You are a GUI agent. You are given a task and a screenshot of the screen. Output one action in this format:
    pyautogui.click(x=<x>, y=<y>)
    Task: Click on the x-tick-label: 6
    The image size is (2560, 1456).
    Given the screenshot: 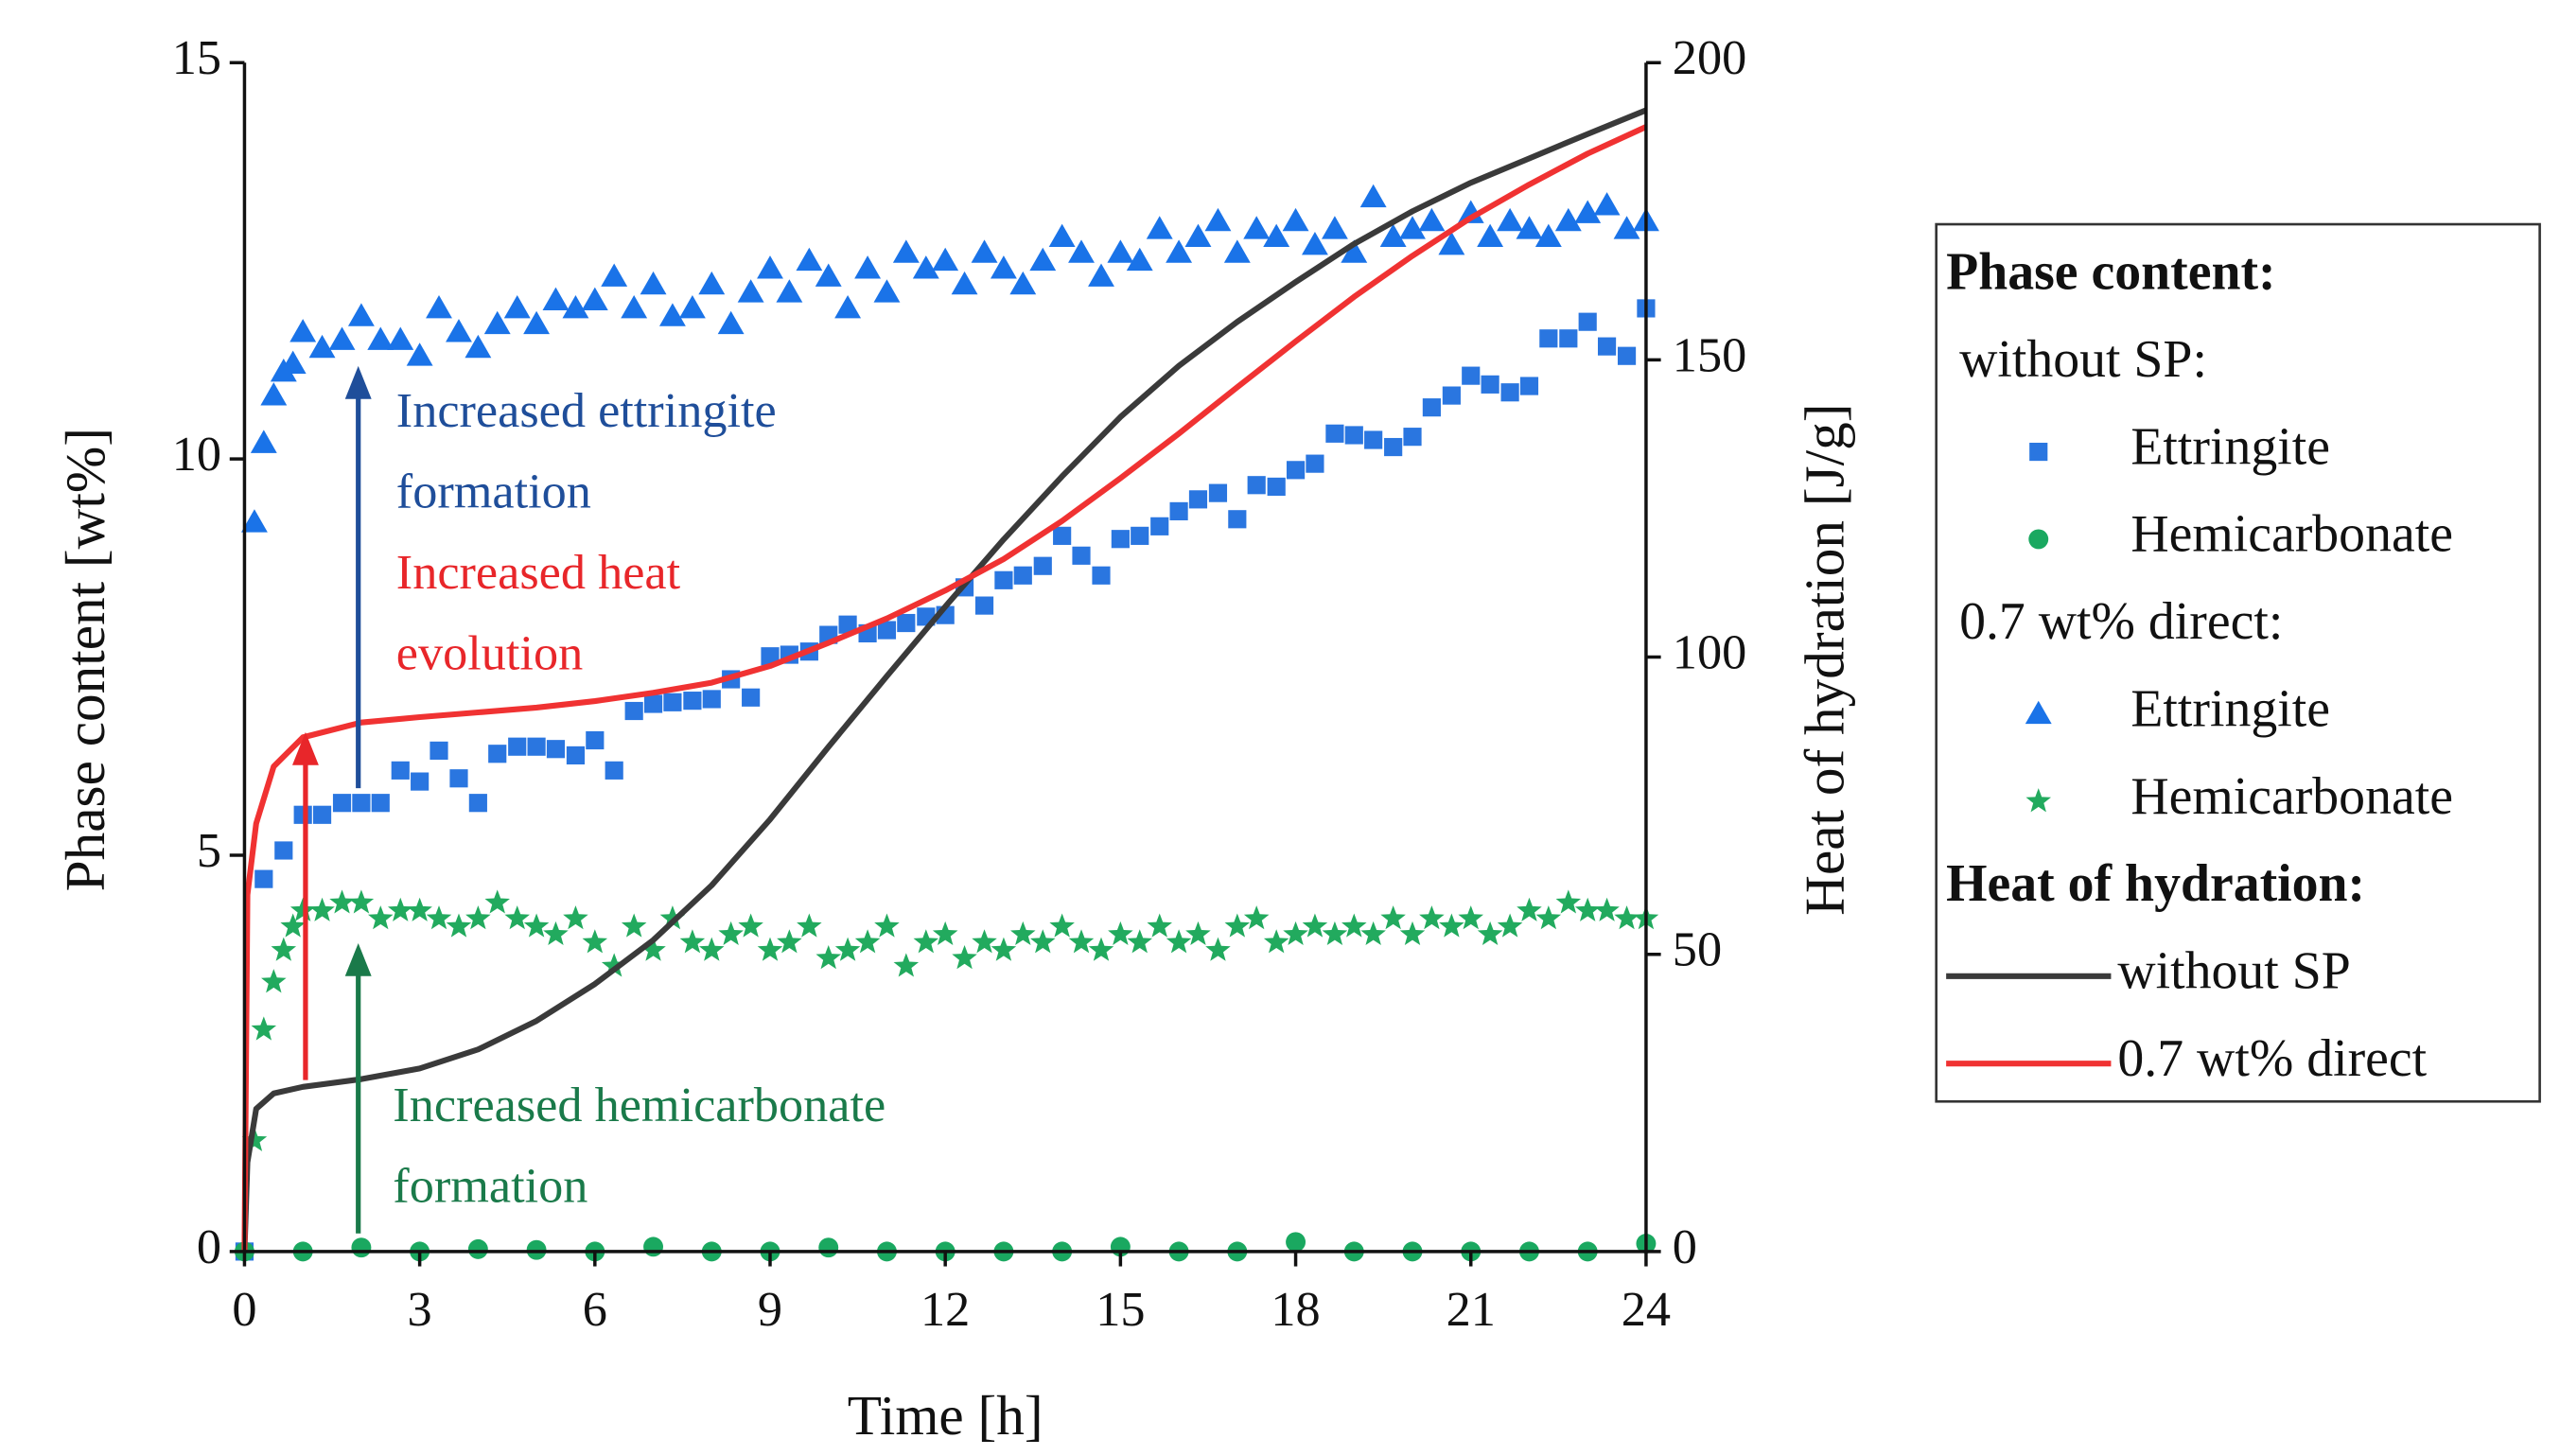 What is the action you would take?
    pyautogui.click(x=595, y=1309)
    